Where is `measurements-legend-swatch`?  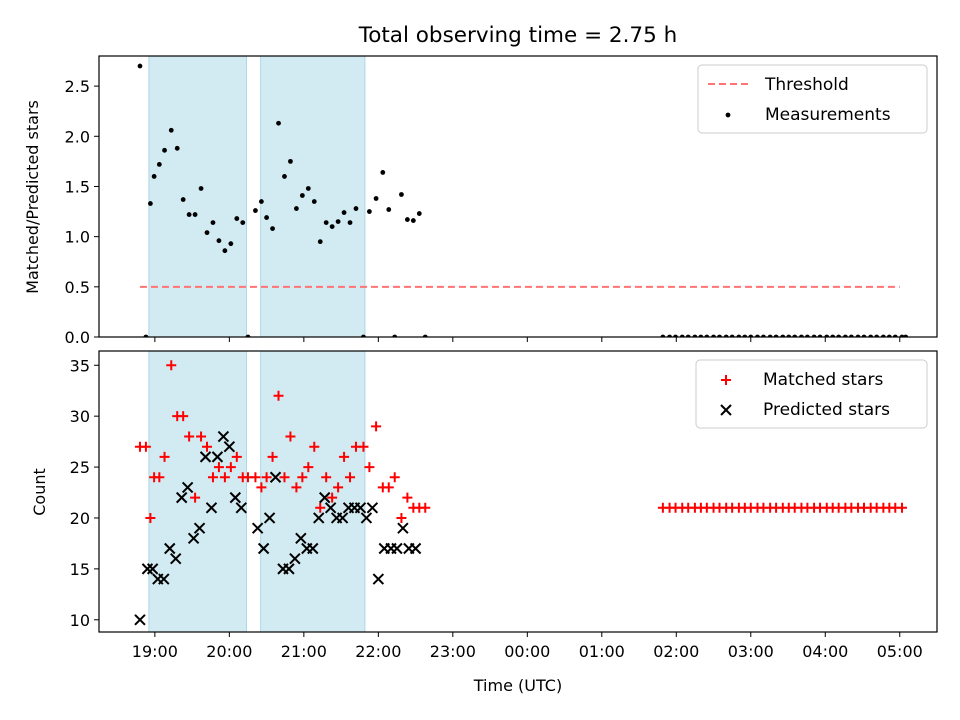 measurements-legend-swatch is located at coordinates (728, 115).